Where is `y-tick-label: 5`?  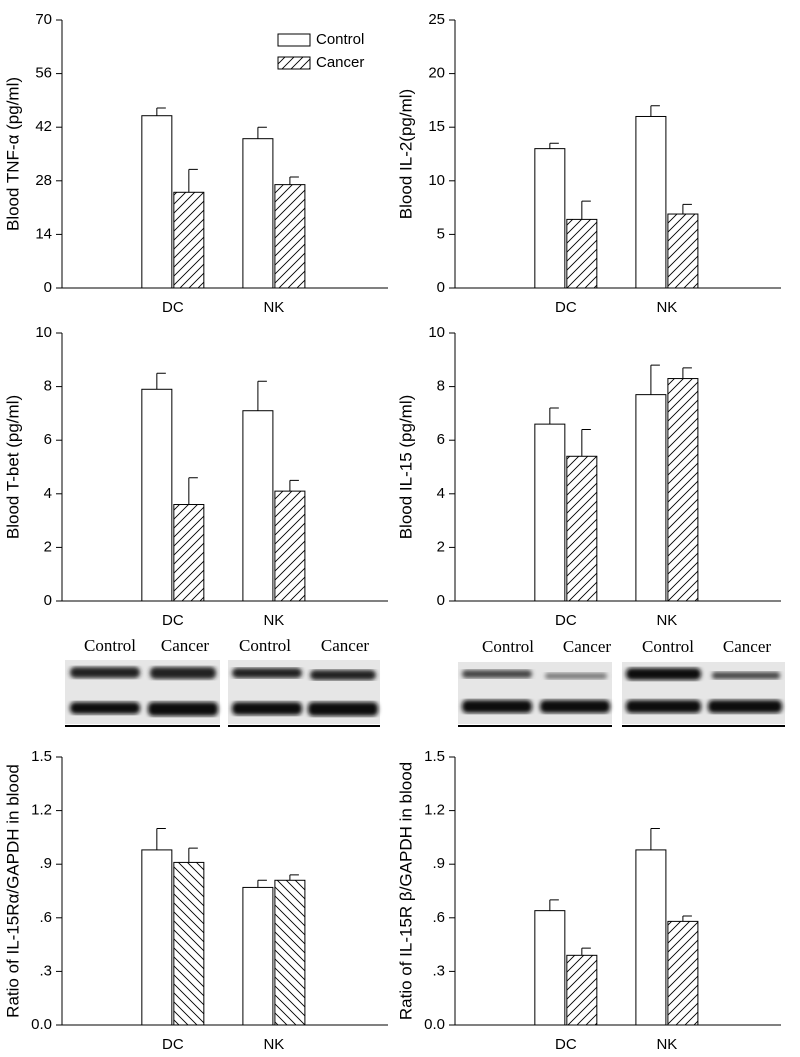 y-tick-label: 5 is located at coordinates (441, 233).